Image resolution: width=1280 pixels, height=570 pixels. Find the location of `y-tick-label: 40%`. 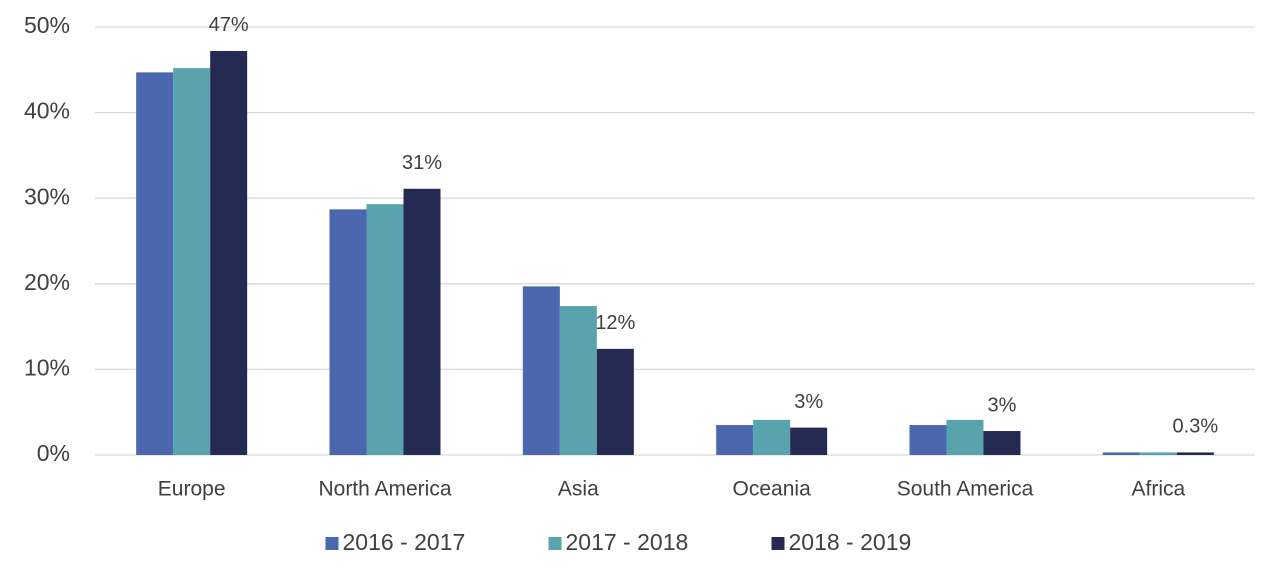

y-tick-label: 40% is located at coordinates (47, 111).